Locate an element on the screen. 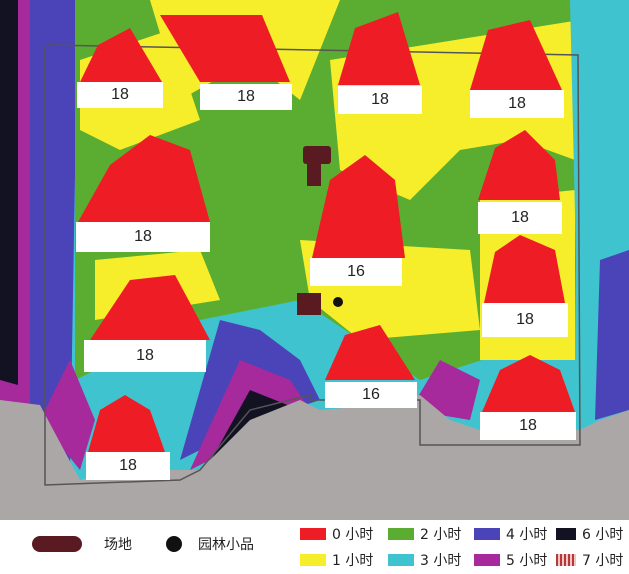 The width and height of the screenshot is (629, 574). legend-hour-4: 4 小时 is located at coordinates (510, 534).